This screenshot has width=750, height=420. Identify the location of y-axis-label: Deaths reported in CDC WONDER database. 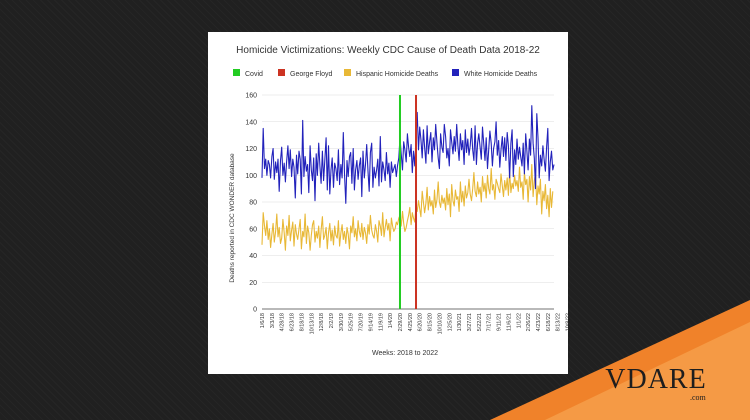
(232, 218).